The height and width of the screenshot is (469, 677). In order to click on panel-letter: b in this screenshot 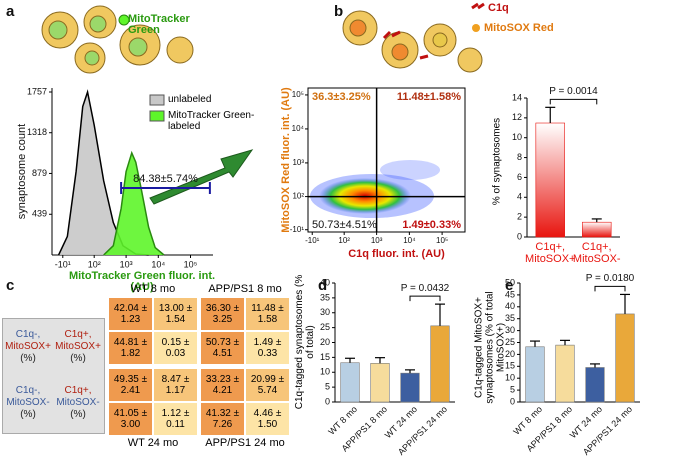, I will do `click(338, 11)`.